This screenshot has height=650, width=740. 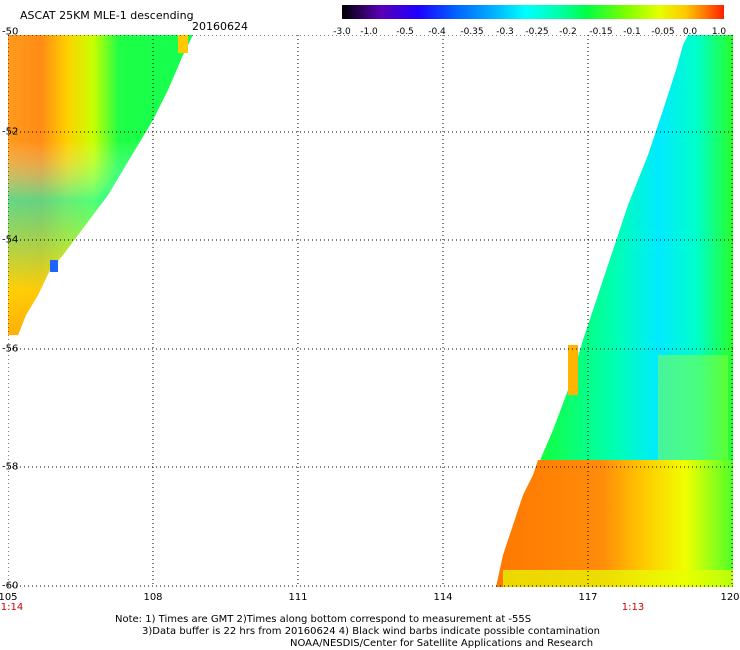 I want to click on data-cell-blue, so click(x=54, y=266).